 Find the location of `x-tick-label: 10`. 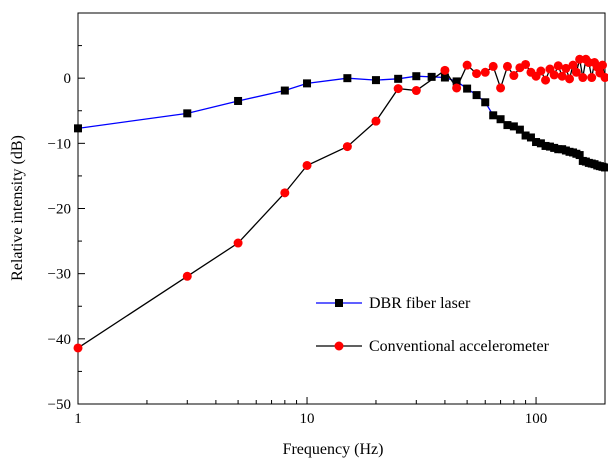

x-tick-label: 10 is located at coordinates (307, 419).